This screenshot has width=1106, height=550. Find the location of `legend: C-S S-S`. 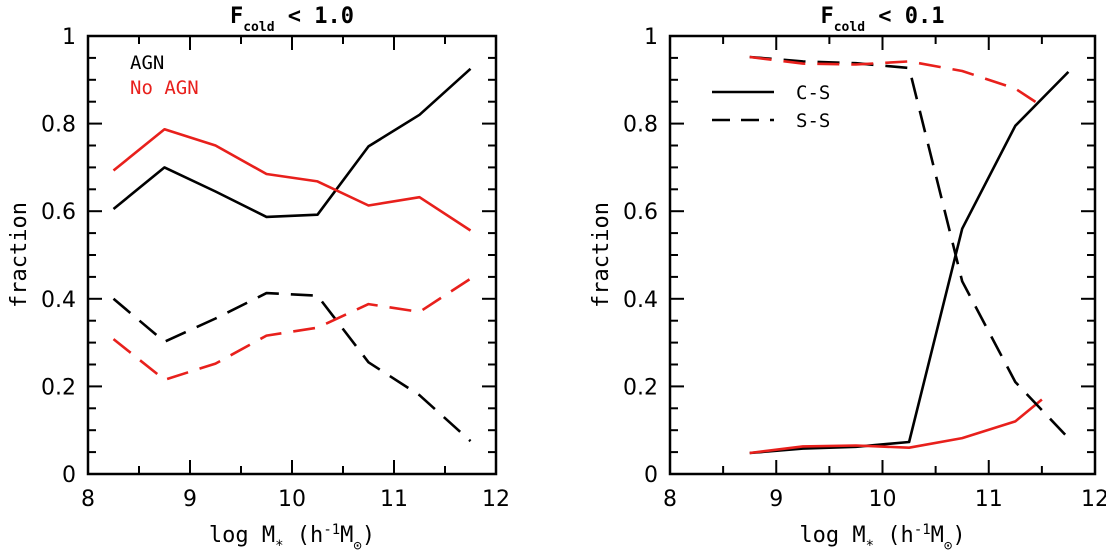

legend: C-S S-S is located at coordinates (771, 107).